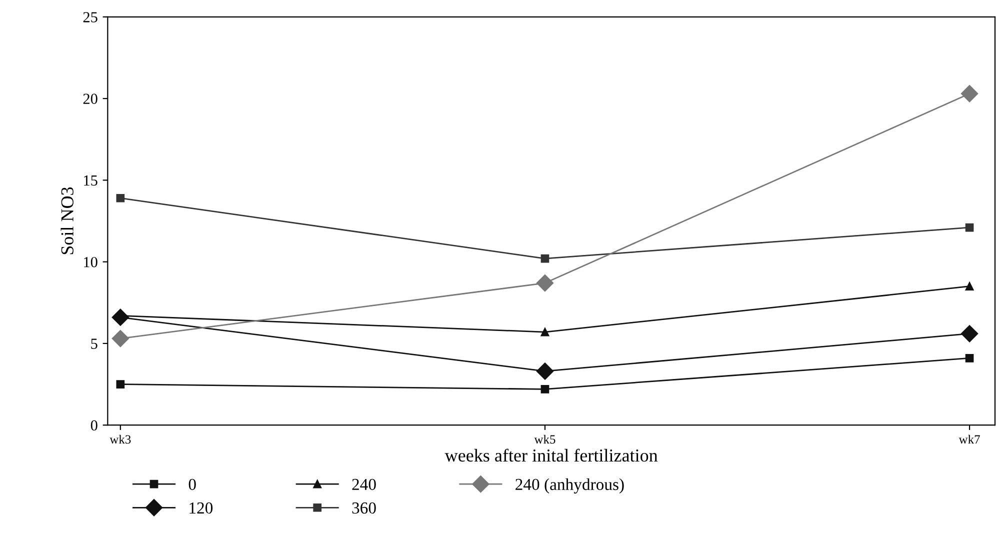 The width and height of the screenshot is (997, 545). What do you see at coordinates (67, 220) in the screenshot?
I see `y-axis-title: Soil NO3` at bounding box center [67, 220].